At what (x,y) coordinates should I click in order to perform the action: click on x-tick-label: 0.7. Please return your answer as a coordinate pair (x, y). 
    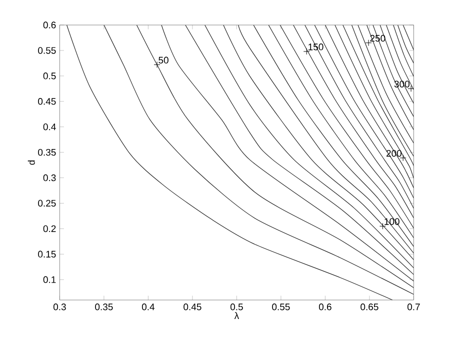
    Looking at the image, I should click on (413, 307).